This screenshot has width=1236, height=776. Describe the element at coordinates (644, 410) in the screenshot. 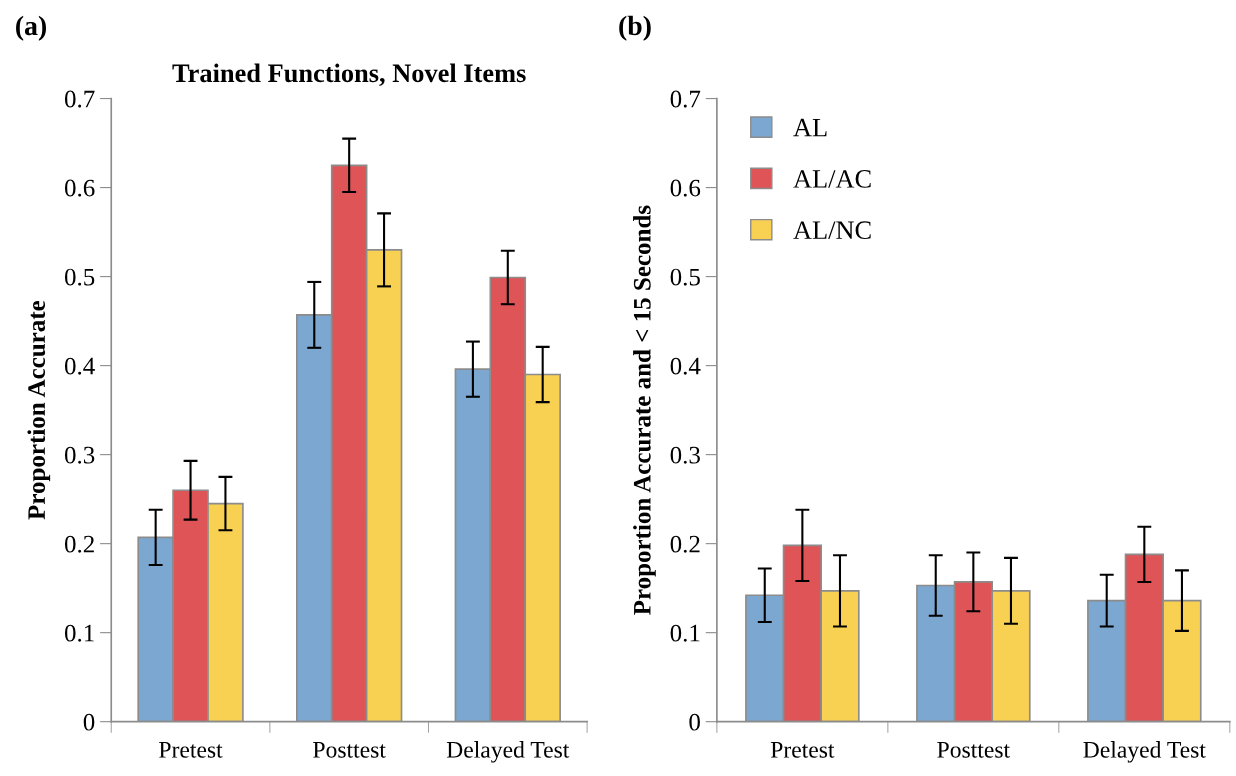

I see `y-axis-title: Proportion Accurate and < 15 Seconds` at that location.